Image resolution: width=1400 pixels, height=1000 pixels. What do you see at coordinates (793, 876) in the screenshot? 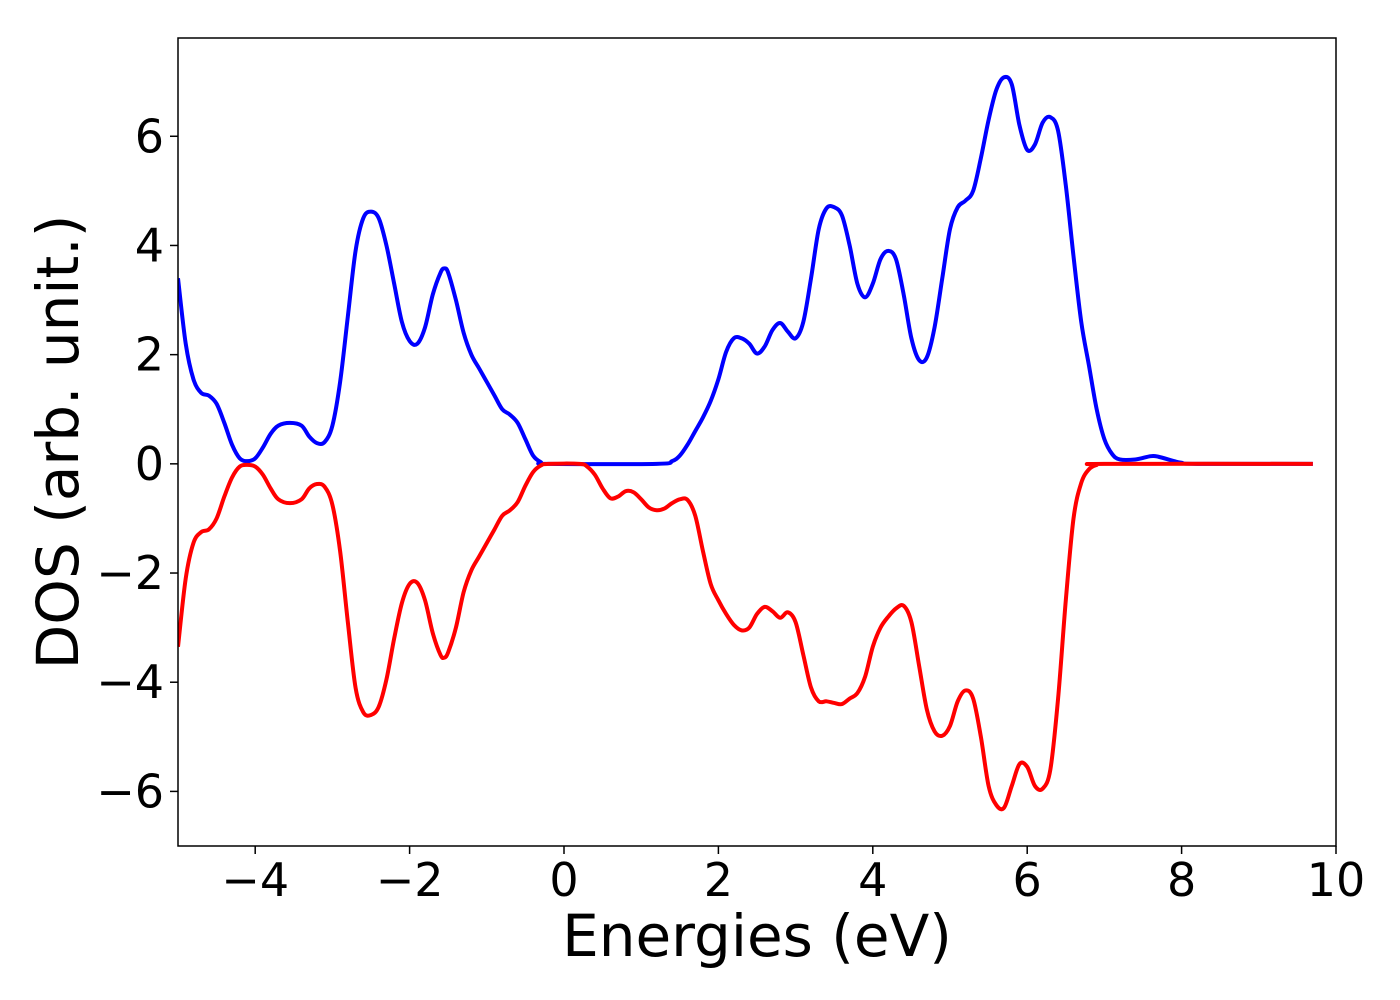
I see `x-axis-ticks: −4 −2 0 2 4 6 8 10` at bounding box center [793, 876].